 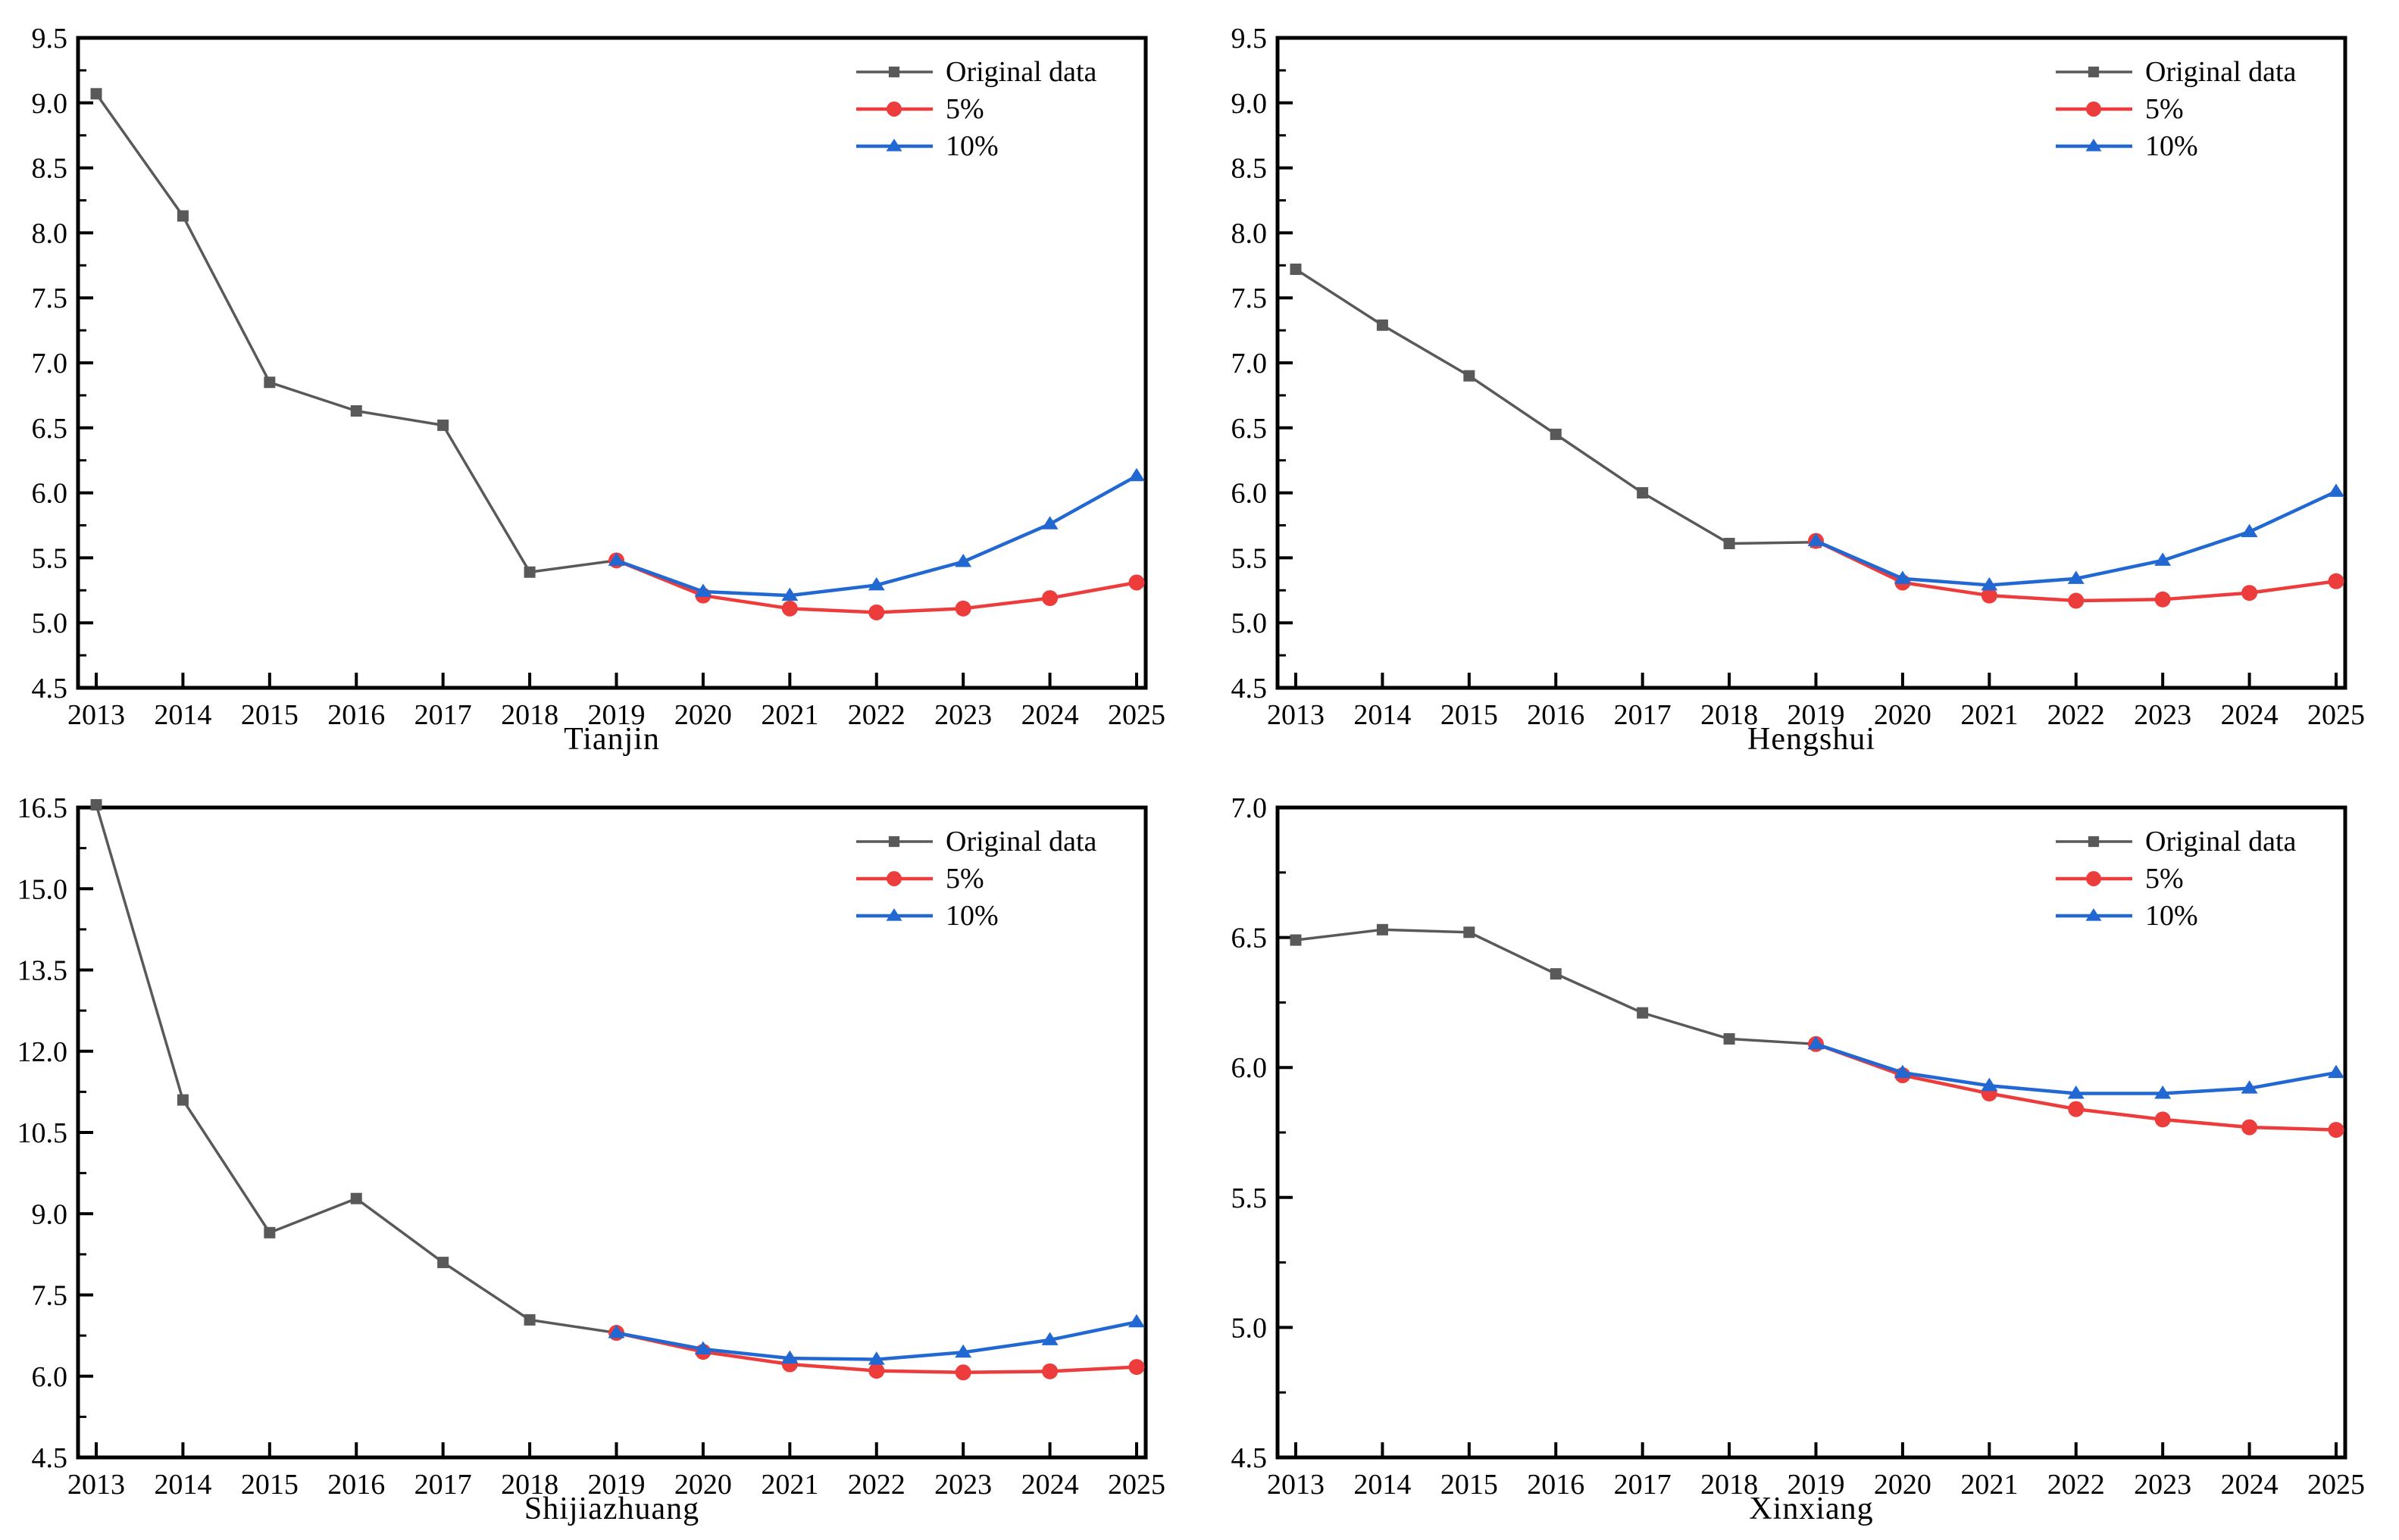 What do you see at coordinates (1811, 739) in the screenshot?
I see `chart-title: Hengshui` at bounding box center [1811, 739].